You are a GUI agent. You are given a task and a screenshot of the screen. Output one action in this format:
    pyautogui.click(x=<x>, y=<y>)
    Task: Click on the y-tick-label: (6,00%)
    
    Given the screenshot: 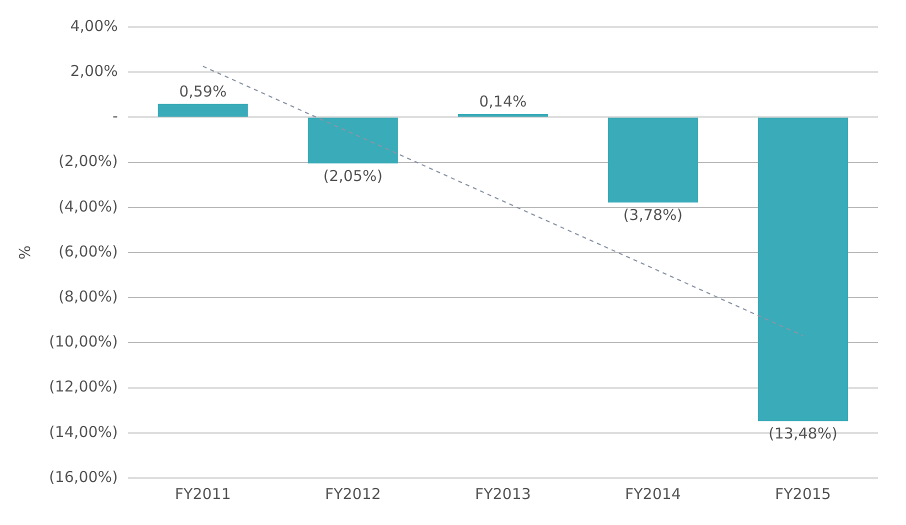 What is the action you would take?
    pyautogui.click(x=88, y=251)
    